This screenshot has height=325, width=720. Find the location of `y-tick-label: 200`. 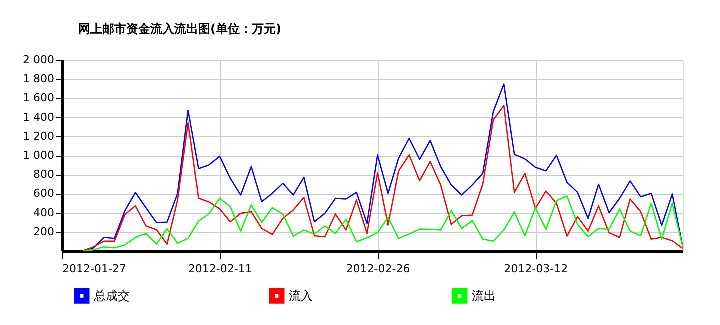

y-tick-label: 200 is located at coordinates (44, 231).